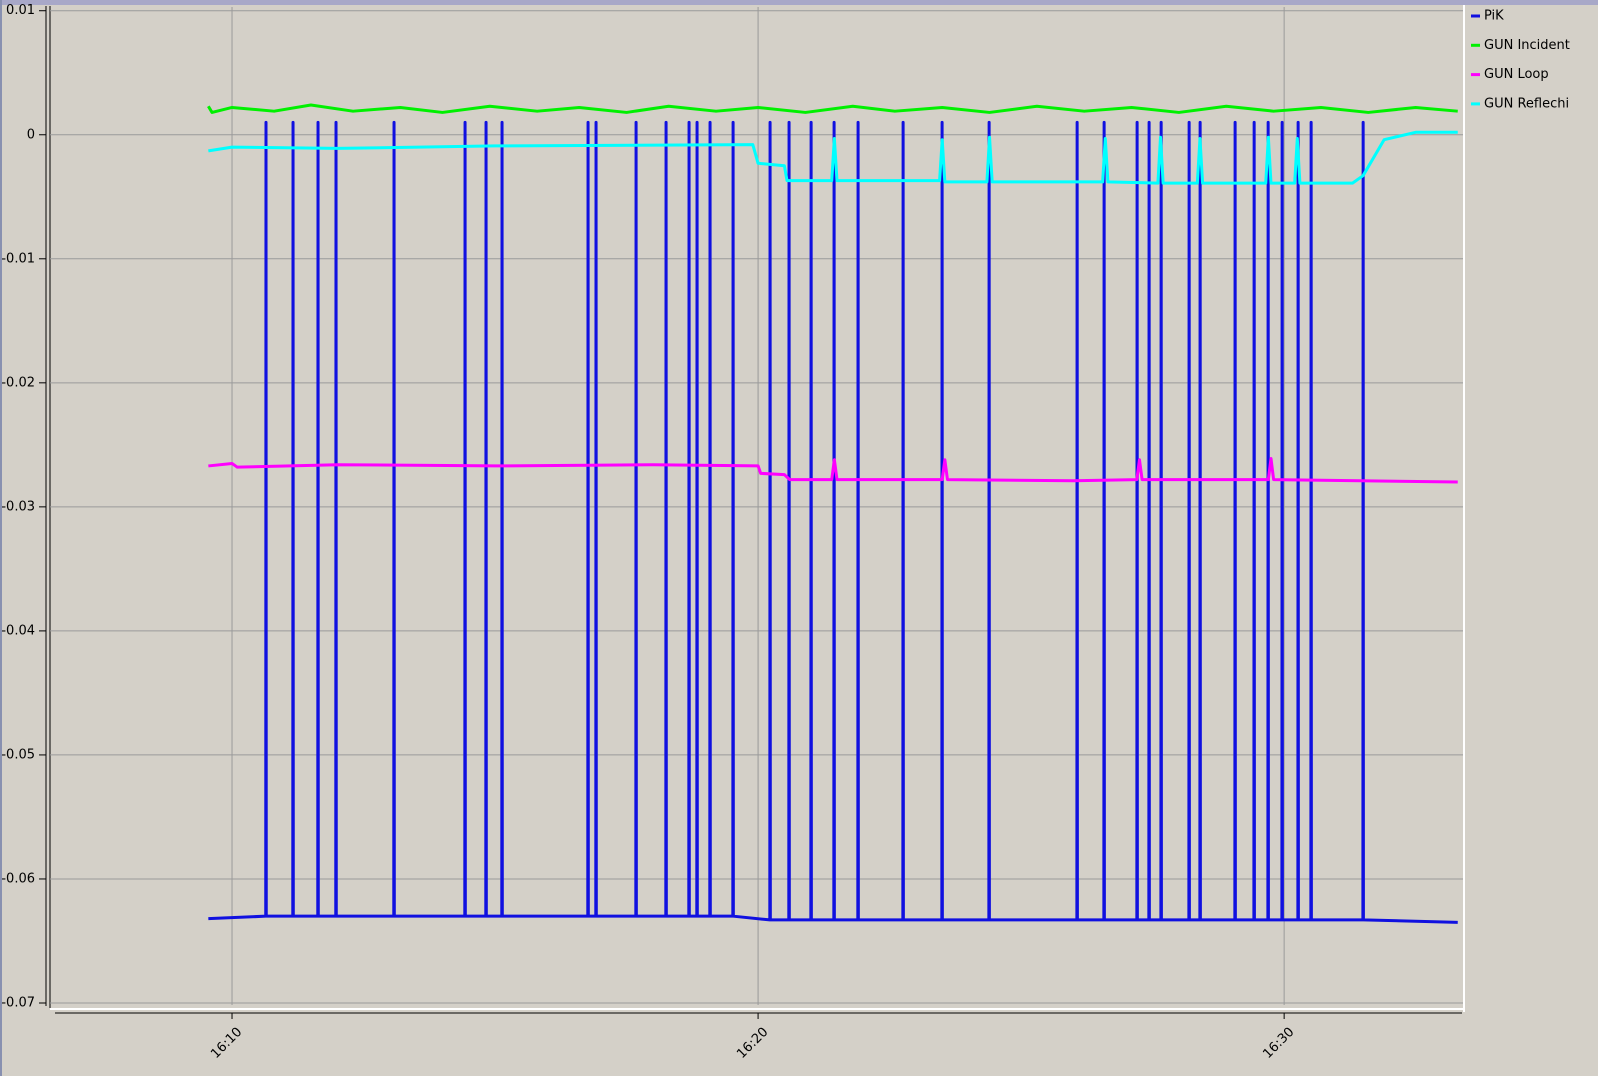 The height and width of the screenshot is (1076, 1598). Describe the element at coordinates (1494, 16) in the screenshot. I see `legend-label: PiK` at that location.